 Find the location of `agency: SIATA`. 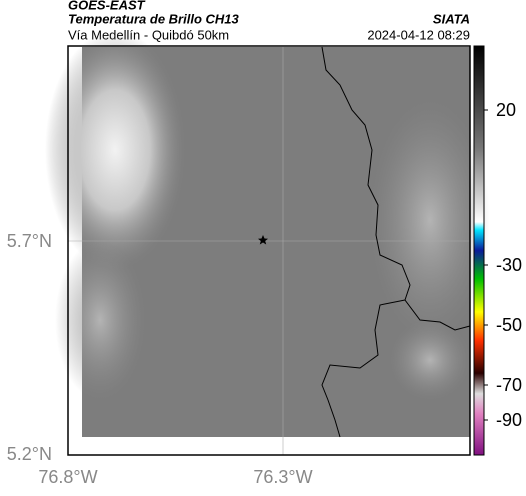

agency: SIATA is located at coordinates (451, 18).